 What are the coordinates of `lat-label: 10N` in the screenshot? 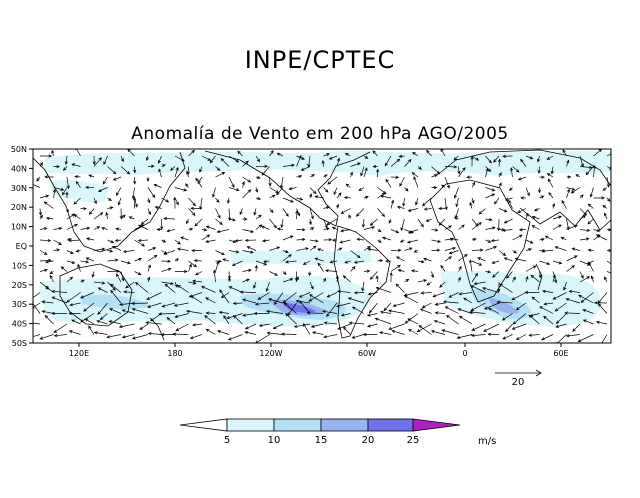 It's located at (19, 227).